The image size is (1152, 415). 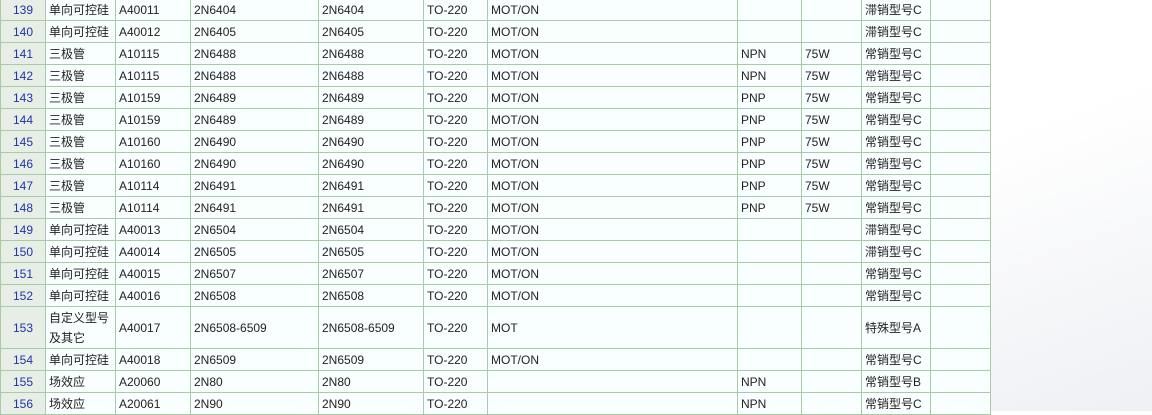 What do you see at coordinates (153, 10) in the screenshot?
I see `cell-code: A40011` at bounding box center [153, 10].